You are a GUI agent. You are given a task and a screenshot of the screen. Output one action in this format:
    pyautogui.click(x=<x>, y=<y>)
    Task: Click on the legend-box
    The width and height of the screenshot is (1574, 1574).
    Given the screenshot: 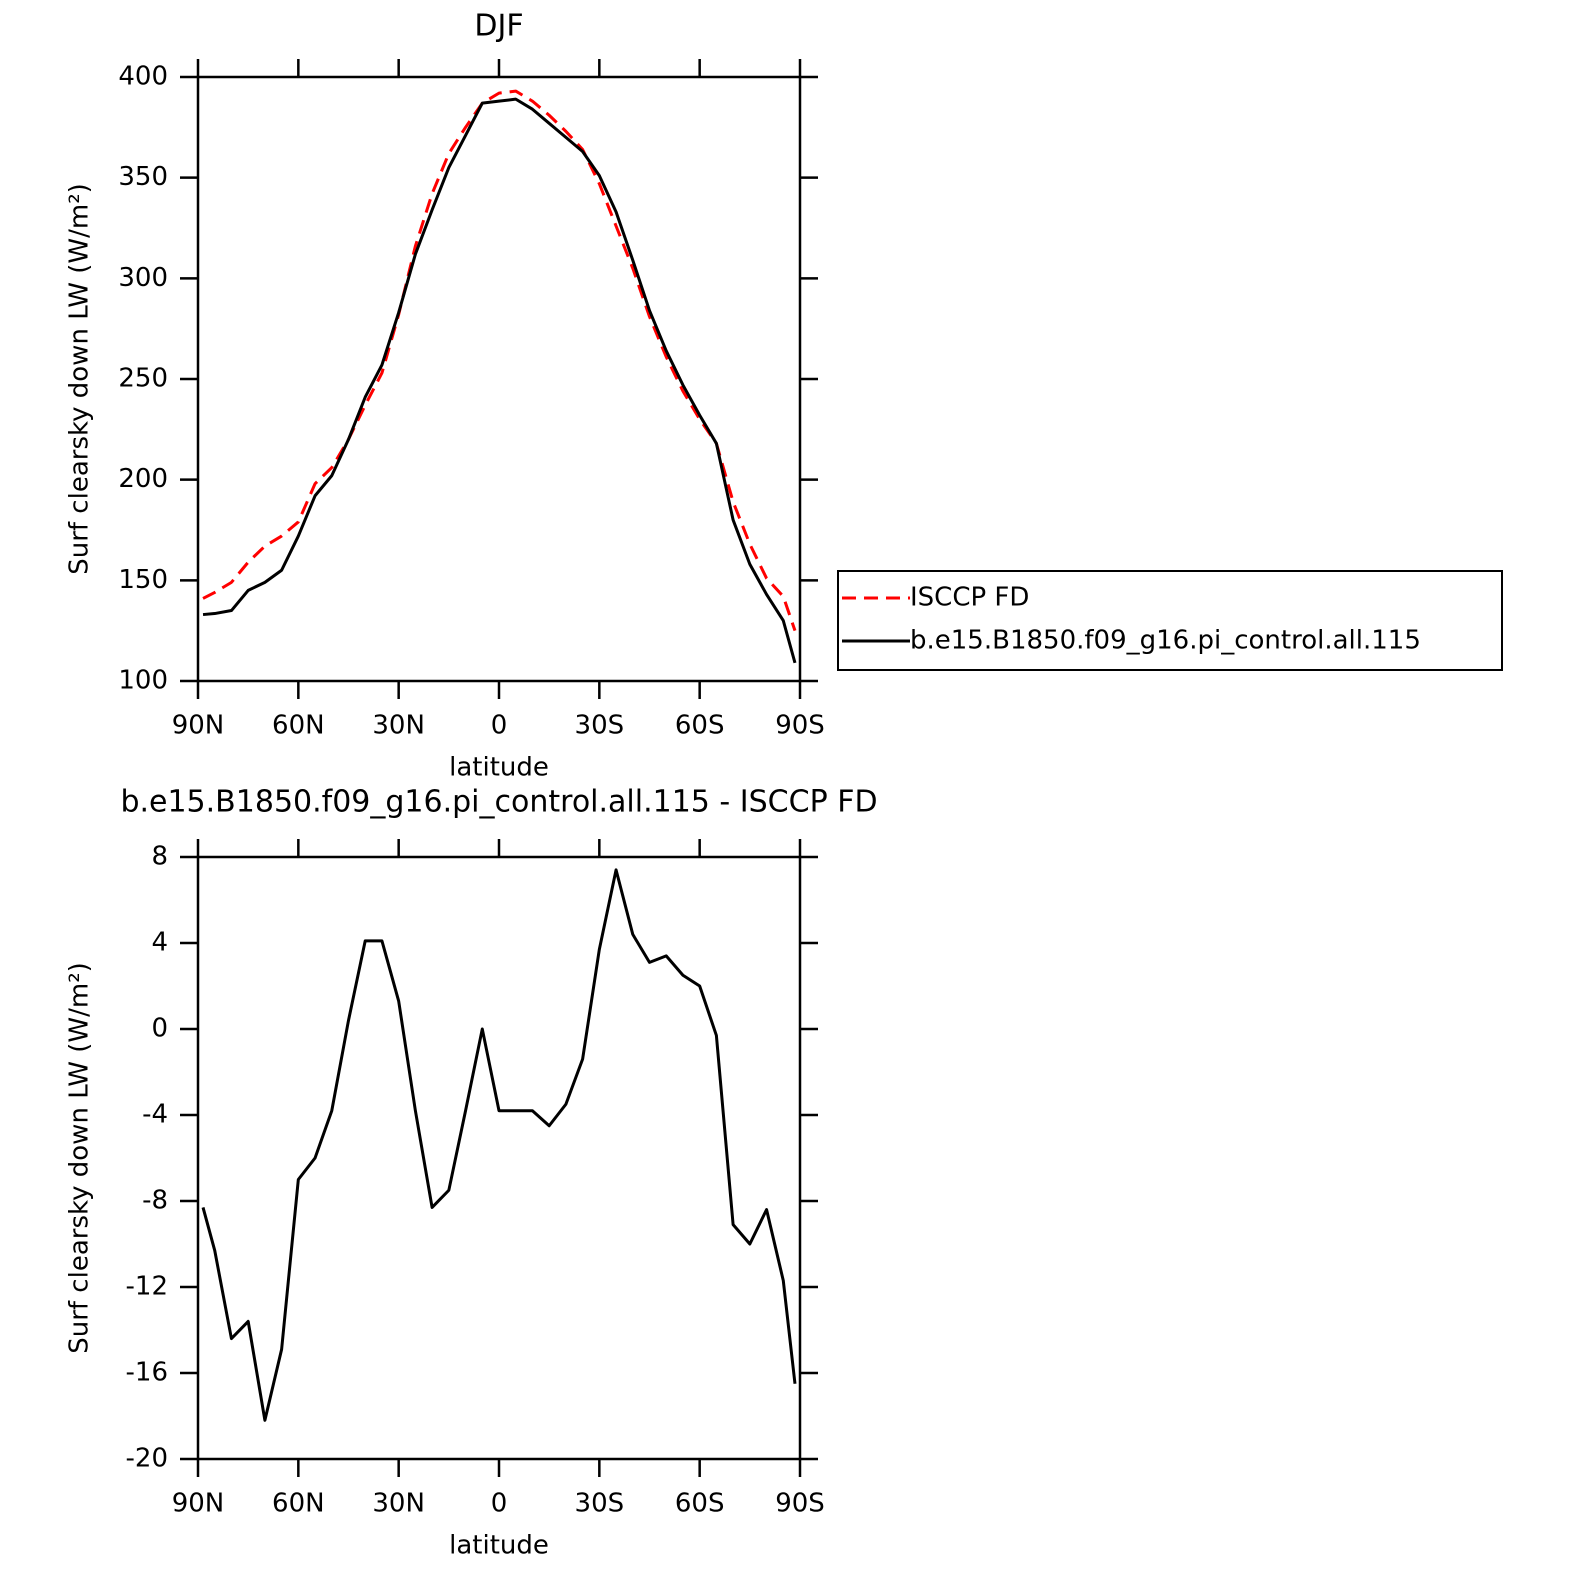 What is the action you would take?
    pyautogui.click(x=1170, y=620)
    